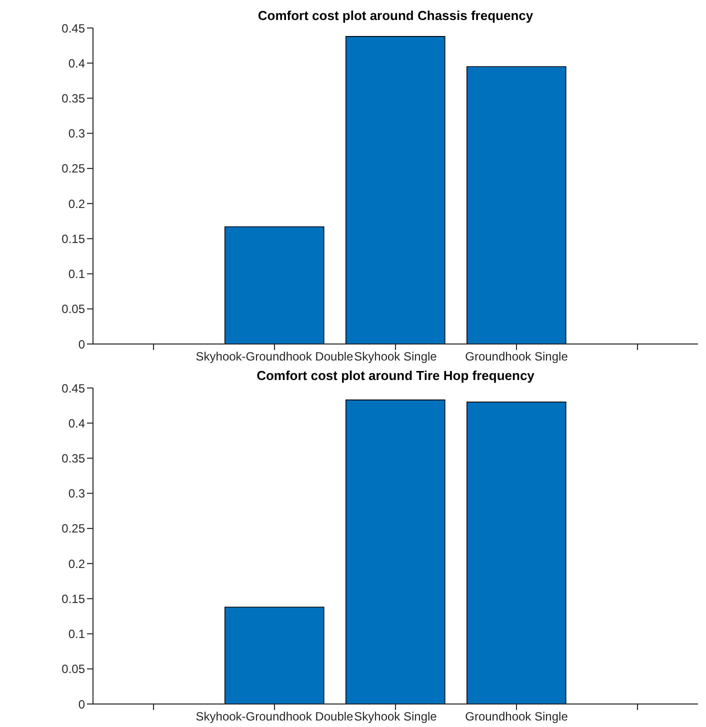 The image size is (706, 727). Describe the element at coordinates (395, 375) in the screenshot. I see `chart-title: Comfort cost plot around Tire Hop frequency` at that location.